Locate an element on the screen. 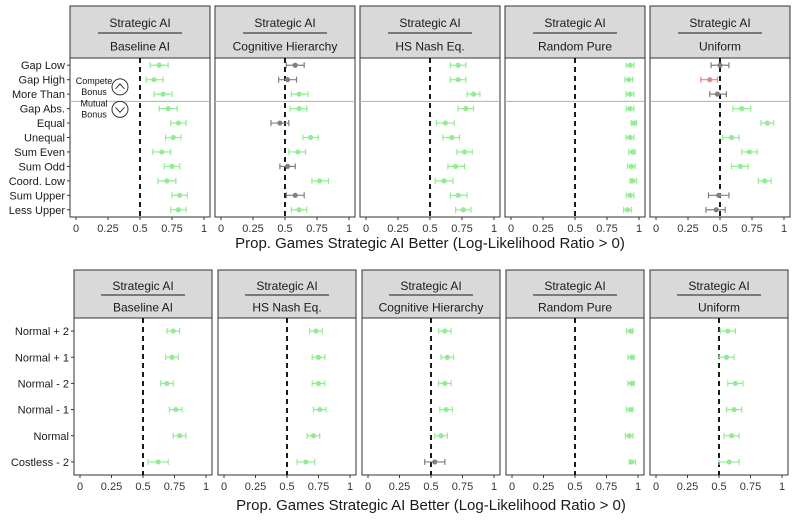  annotation-label-line: Compete is located at coordinates (94, 81).